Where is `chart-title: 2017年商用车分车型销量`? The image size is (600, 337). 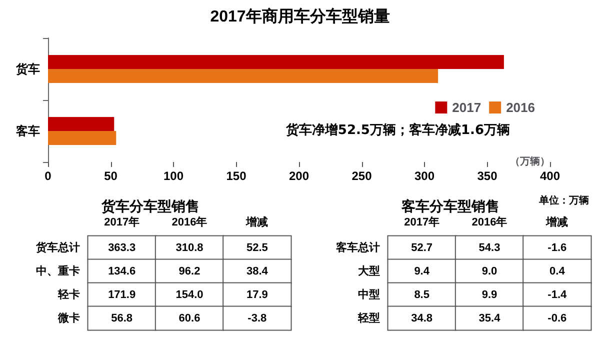
chart-title: 2017年商用车分车型销量 is located at coordinates (300, 17).